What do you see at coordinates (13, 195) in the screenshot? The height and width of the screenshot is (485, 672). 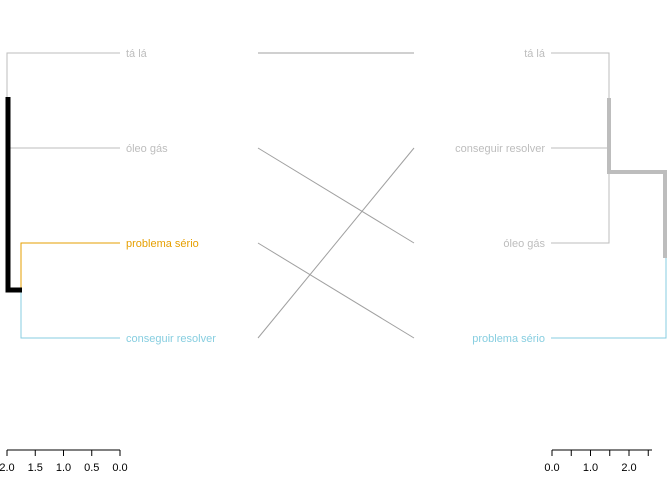 I see `left-highlight-branch` at bounding box center [13, 195].